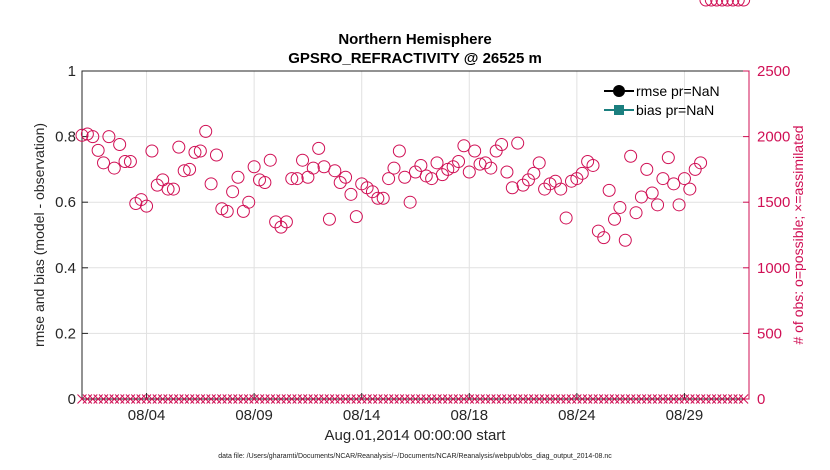 The image size is (830, 470). Describe the element at coordinates (65, 202) in the screenshot. I see `left-tick-label: 0.6` at that location.